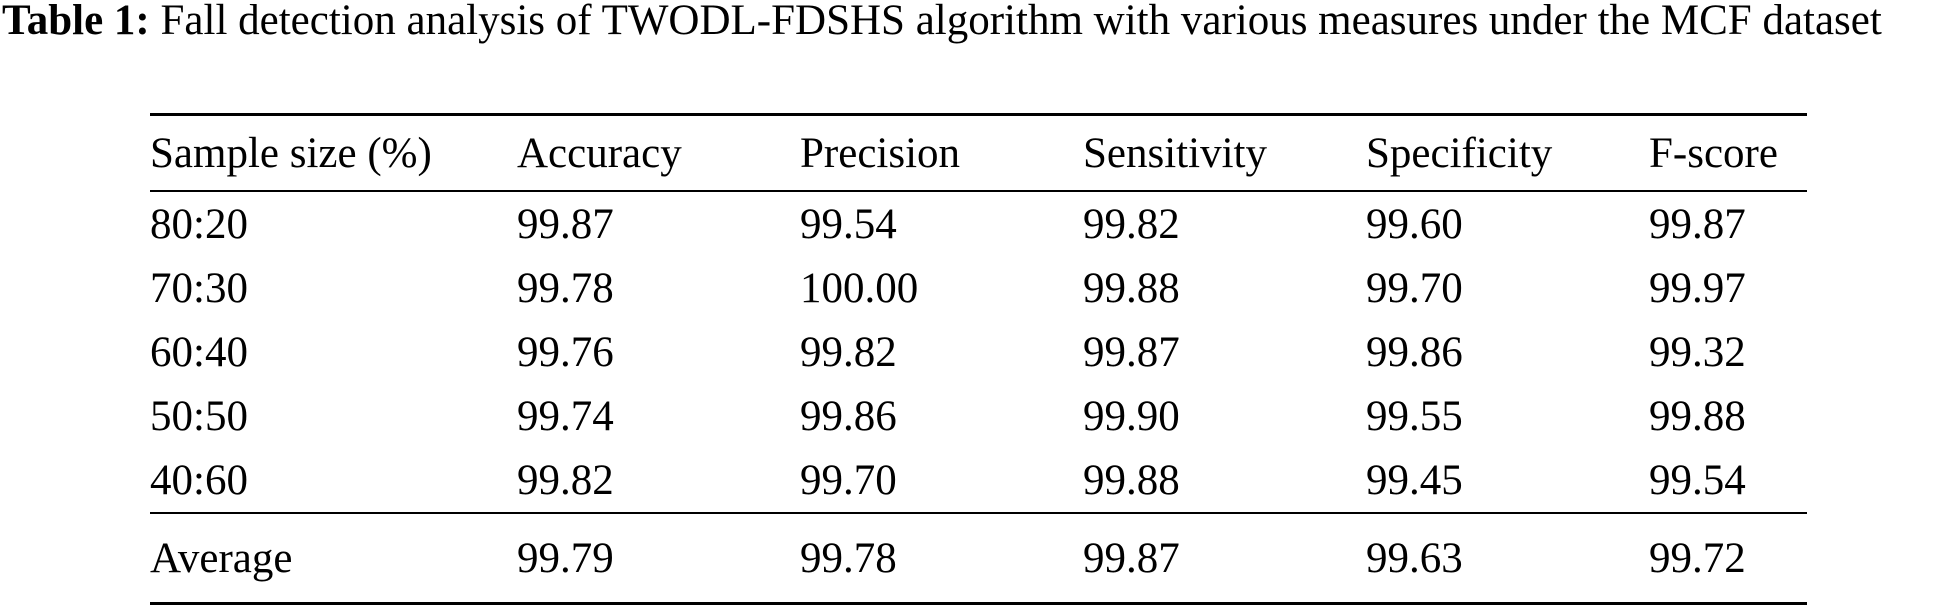  Describe the element at coordinates (658, 559) in the screenshot. I see `cell-average-accuracy: 99.79` at that location.